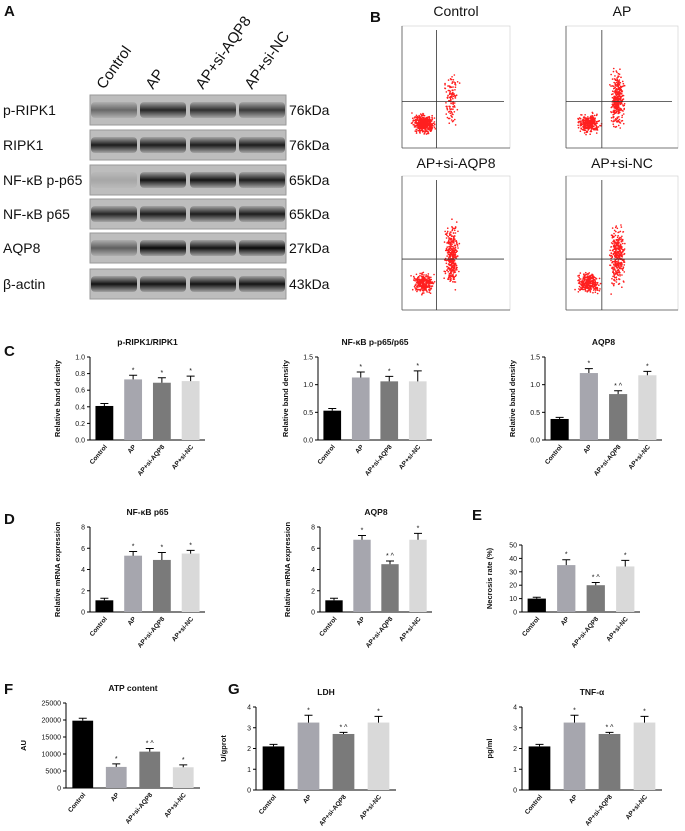 The image size is (685, 831). What do you see at coordinates (513, 586) in the screenshot?
I see `y-tick-label: 20` at bounding box center [513, 586].